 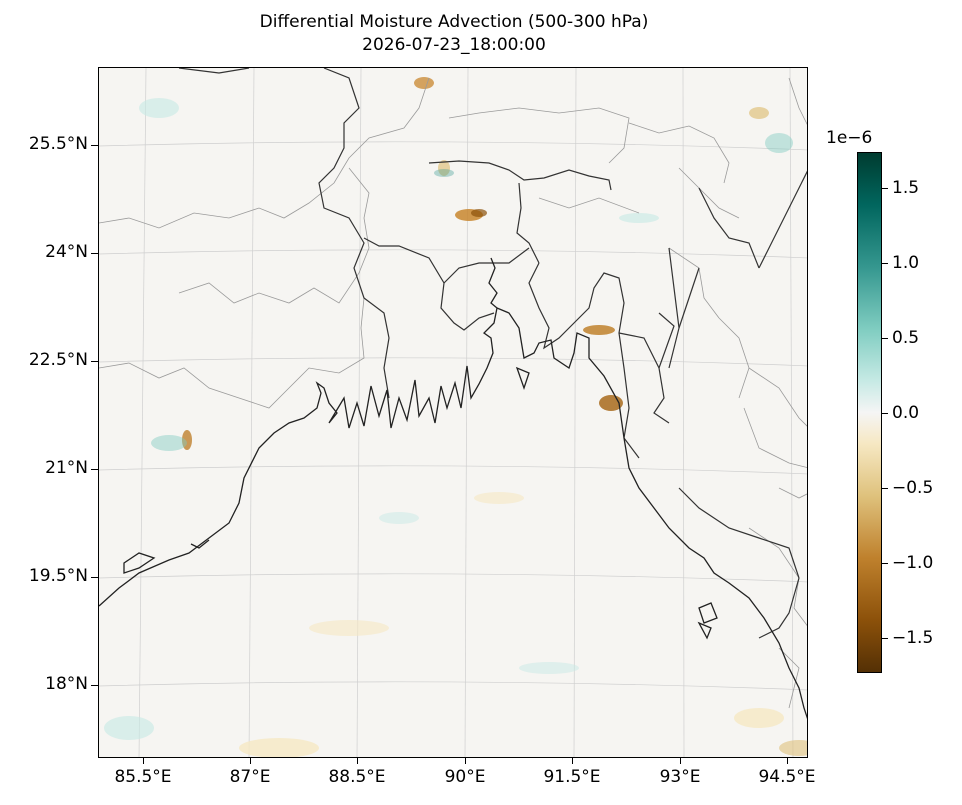 I want to click on lon-label: 90°E, so click(x=465, y=777).